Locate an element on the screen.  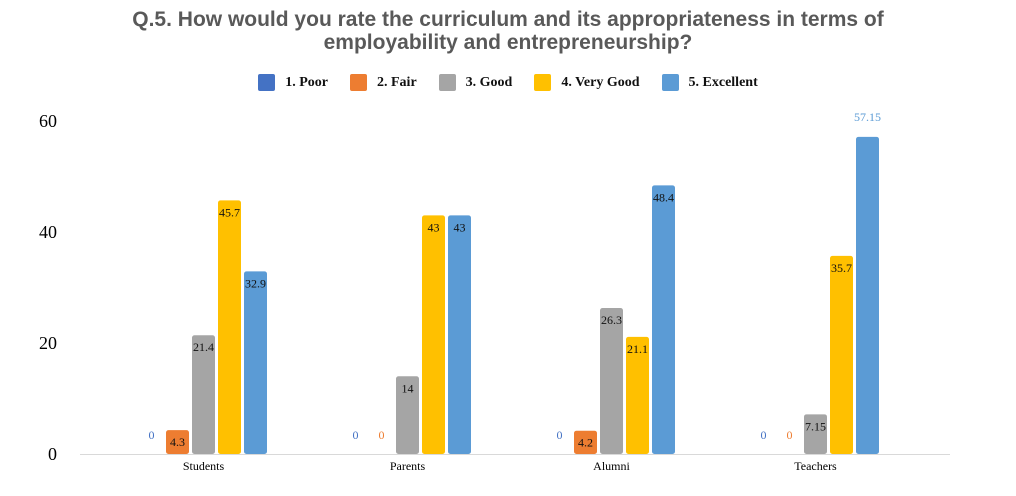
data-label: 21.4 is located at coordinates (203, 347).